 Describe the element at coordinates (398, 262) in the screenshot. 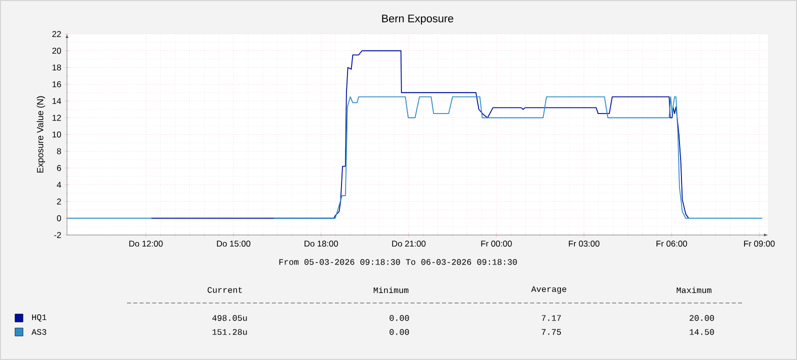

I see `text: From 05-03-2026 09:18:30 To 06-03-2026 09:18:30` at that location.